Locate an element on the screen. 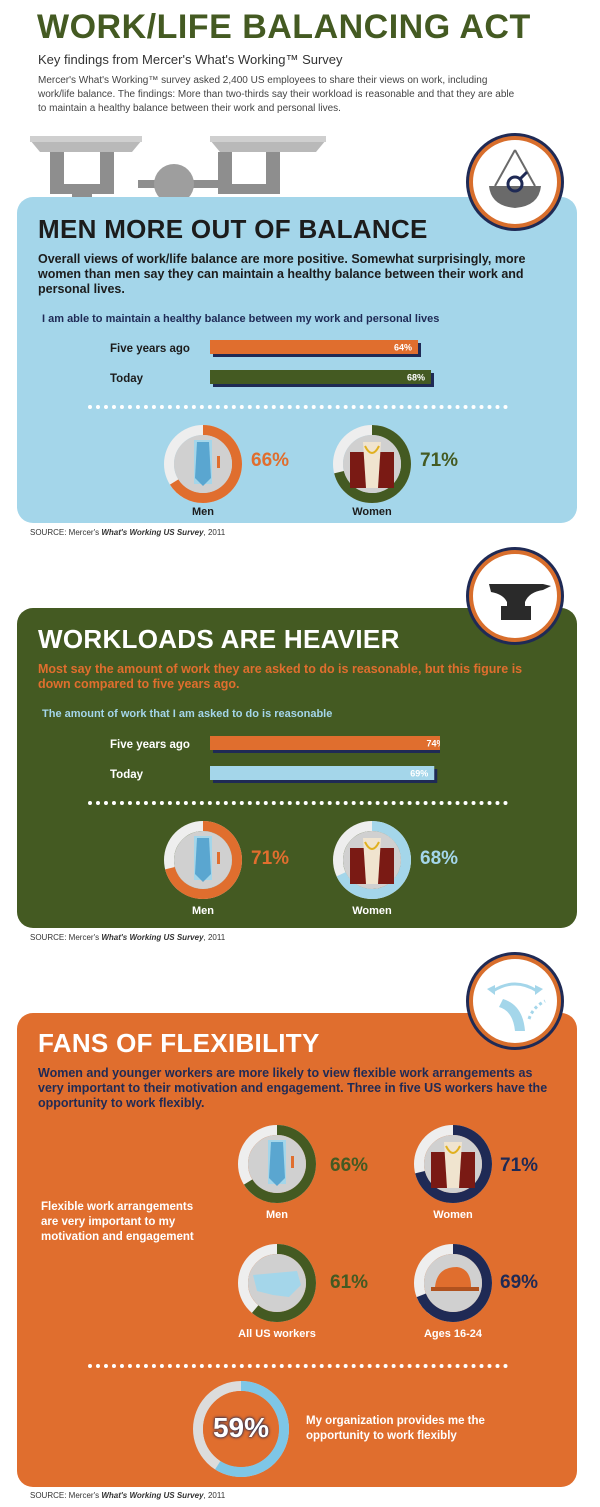 The height and width of the screenshot is (1507, 600). section2-divider is located at coordinates (298, 803).